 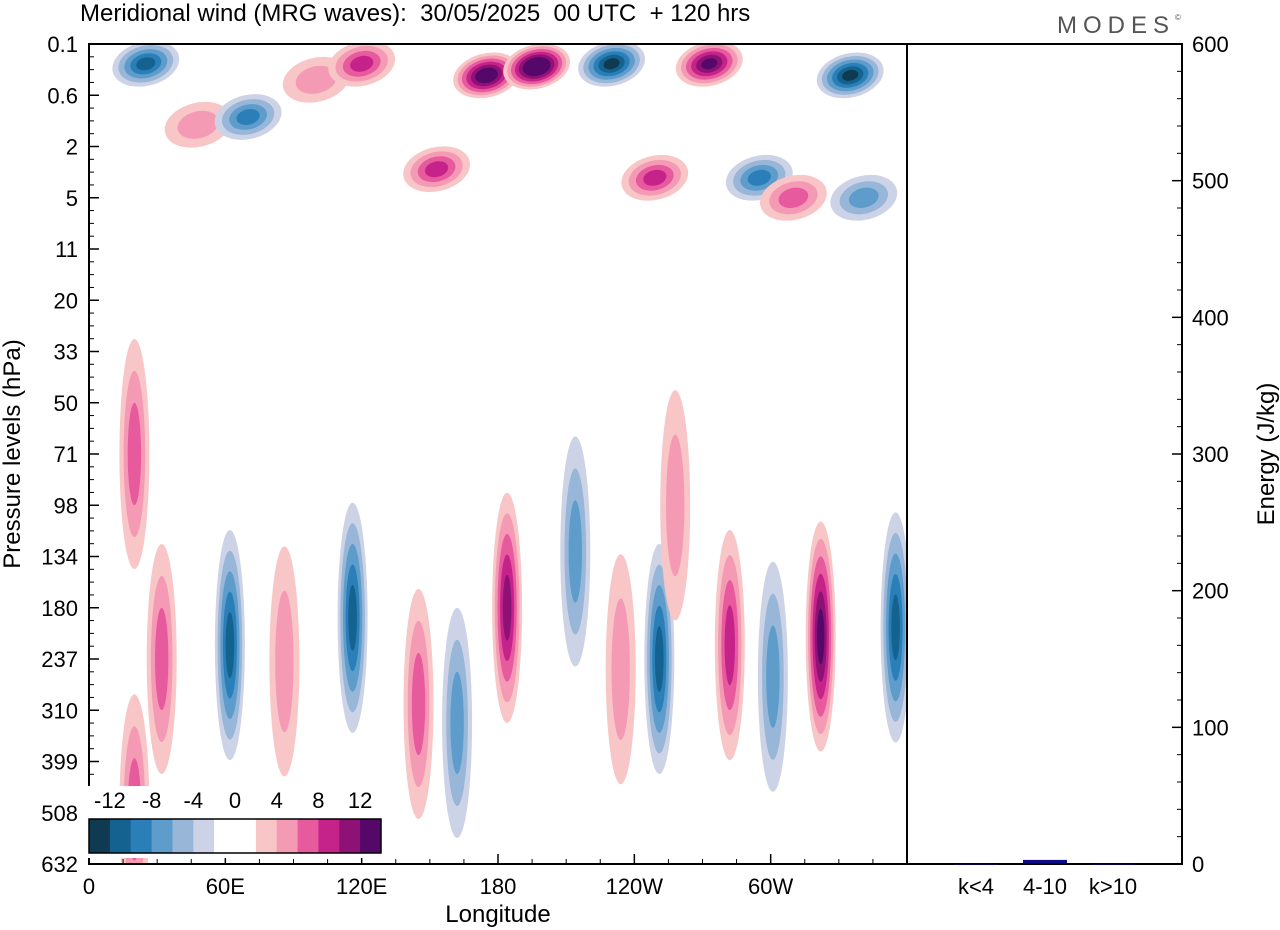 What do you see at coordinates (498, 886) in the screenshot?
I see `x-tick-label: 180` at bounding box center [498, 886].